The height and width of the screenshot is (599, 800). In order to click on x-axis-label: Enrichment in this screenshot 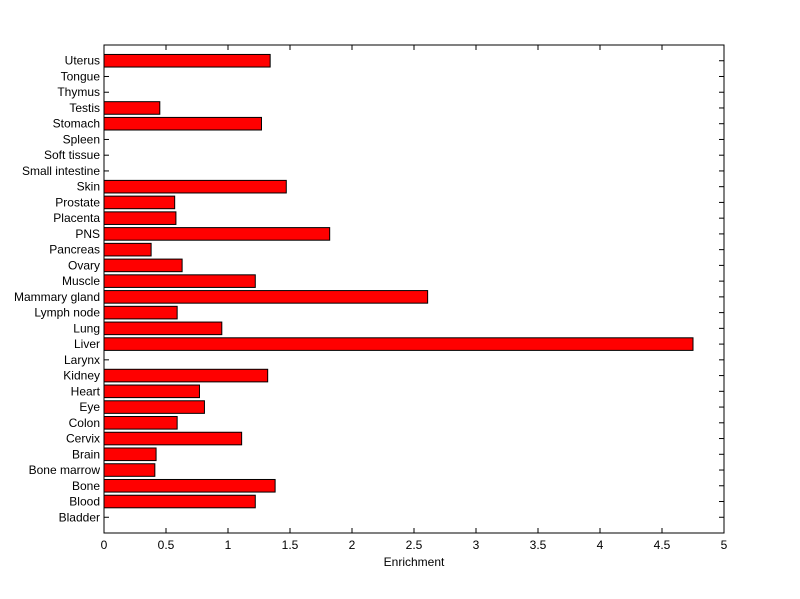, I will do `click(414, 562)`.